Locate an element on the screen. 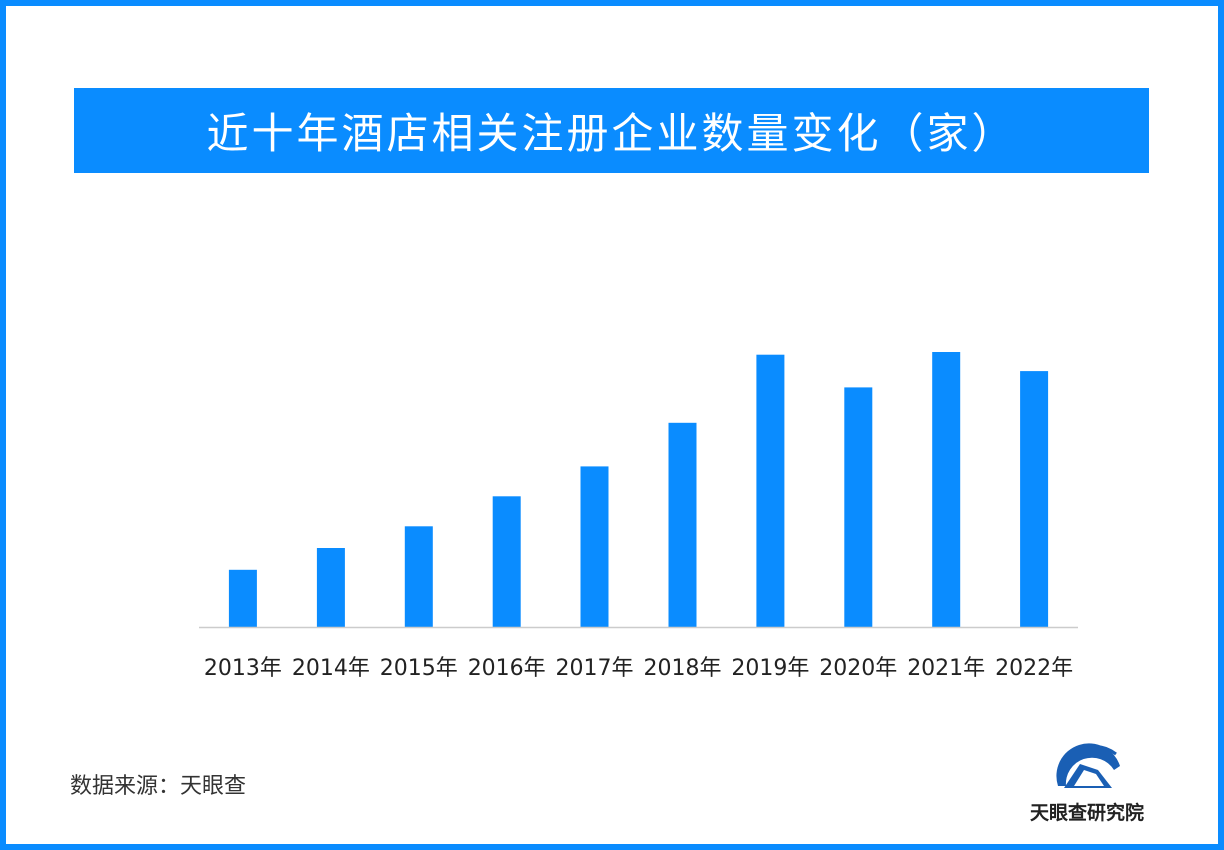 This screenshot has height=850, width=1224. x-tick-label: 2019年 is located at coordinates (770, 668).